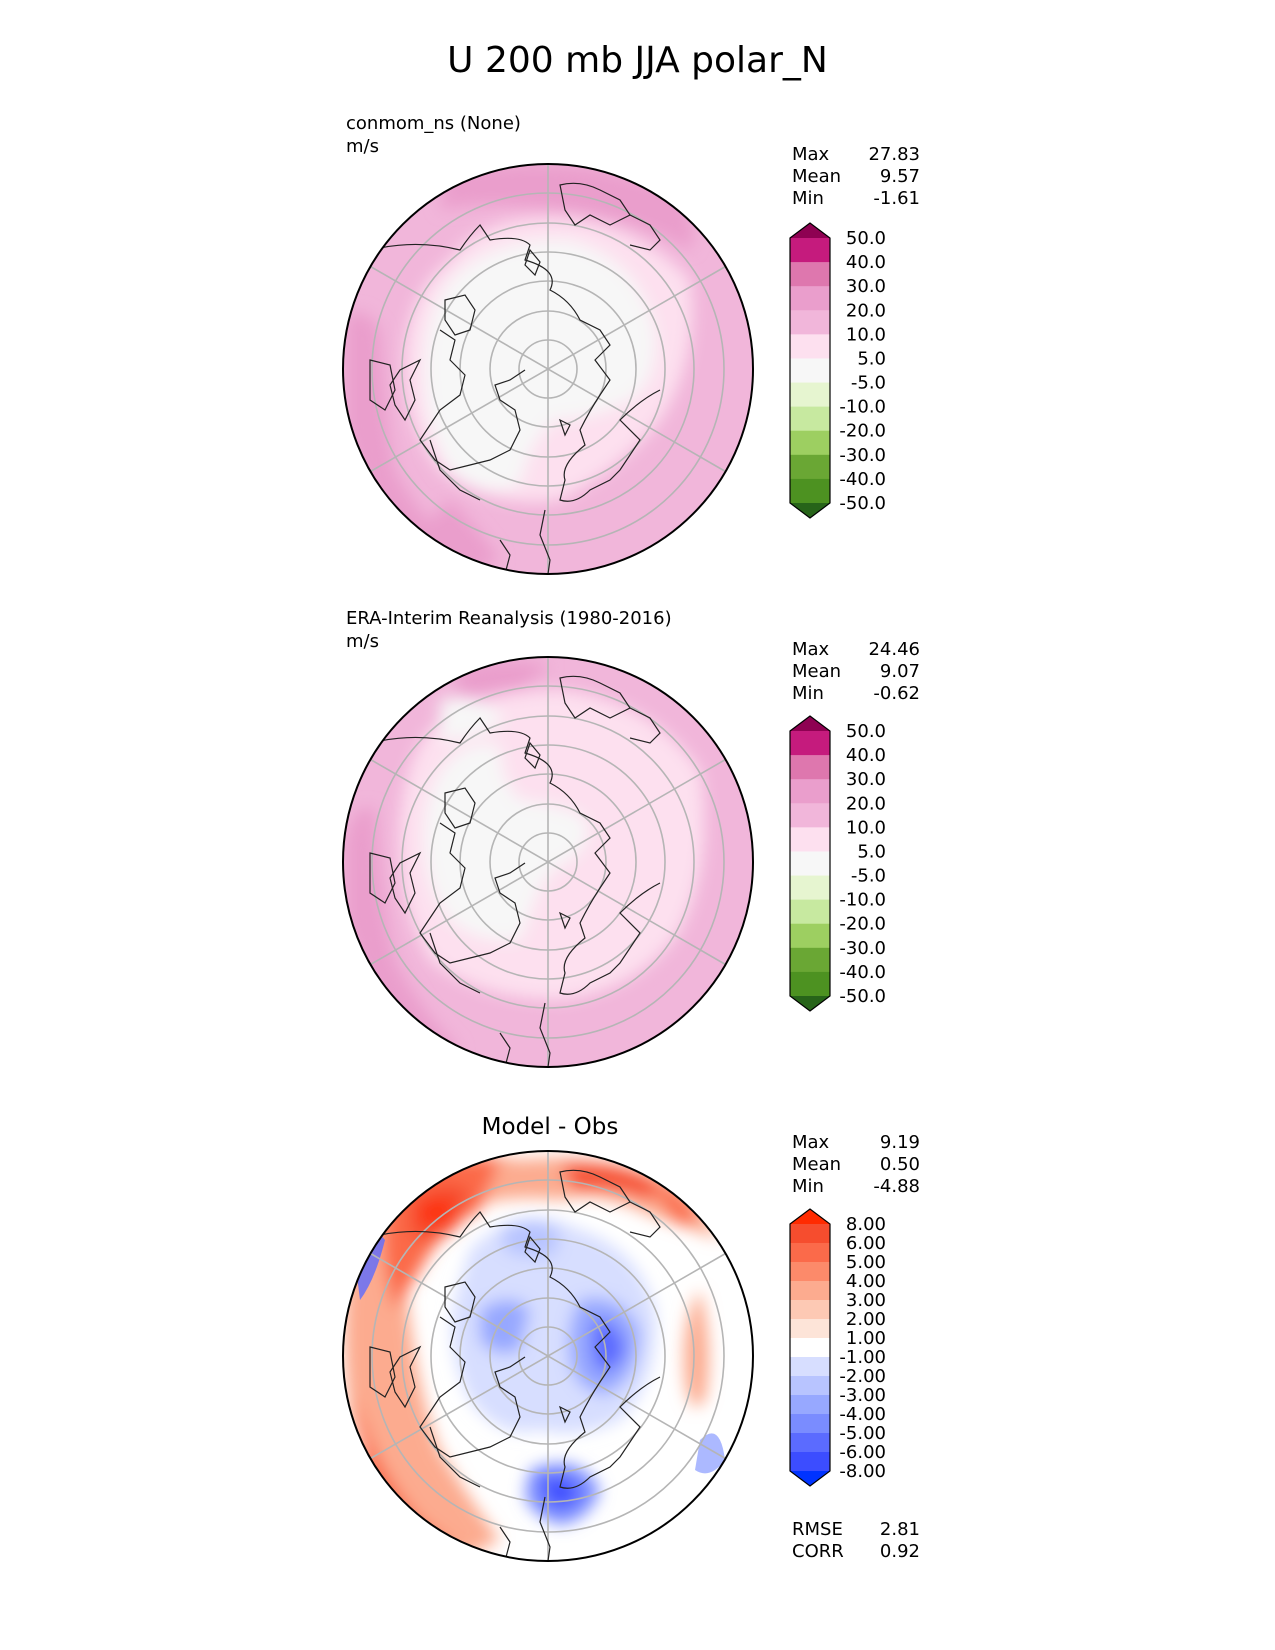  I want to click on reference-graticule, so click(548, 862).